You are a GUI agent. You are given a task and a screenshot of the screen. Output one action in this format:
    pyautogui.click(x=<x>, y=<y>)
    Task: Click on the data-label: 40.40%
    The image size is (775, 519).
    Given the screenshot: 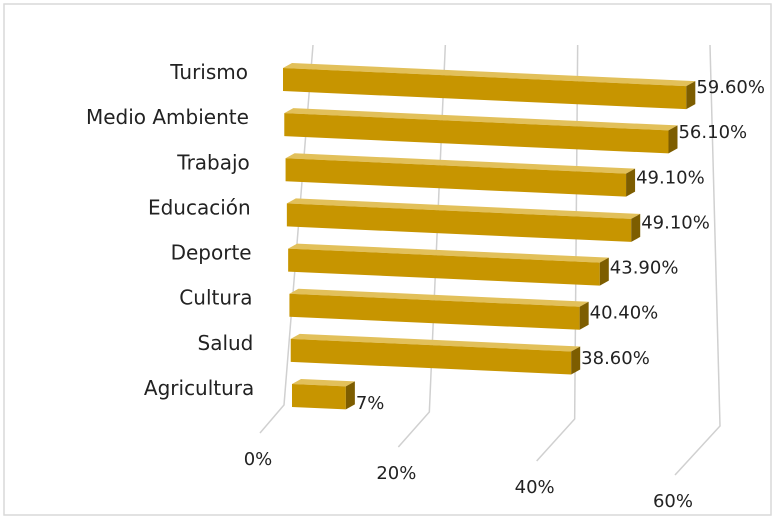 What is the action you would take?
    pyautogui.click(x=624, y=313)
    